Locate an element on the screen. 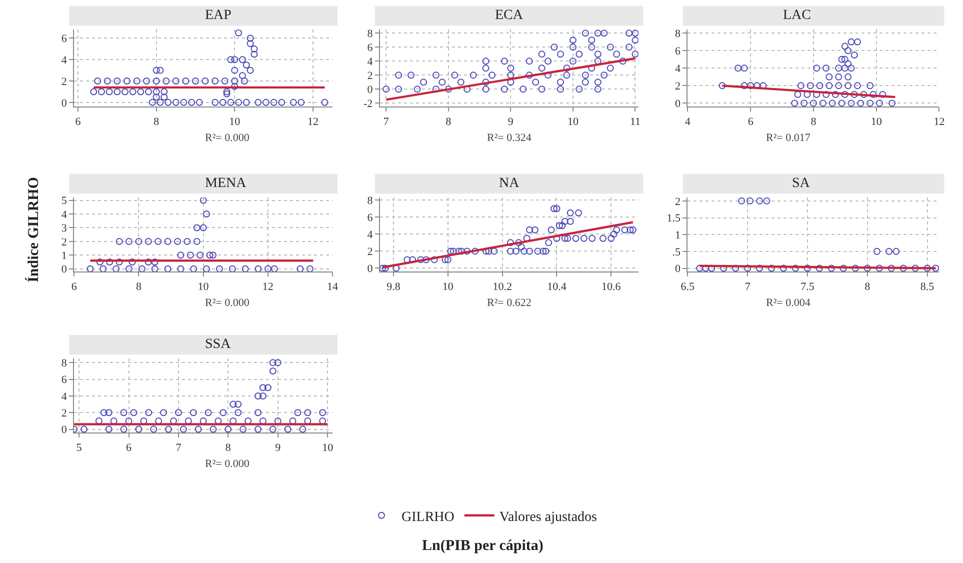 The height and width of the screenshot is (563, 963). x-tick-label: 10 is located at coordinates (876, 122).